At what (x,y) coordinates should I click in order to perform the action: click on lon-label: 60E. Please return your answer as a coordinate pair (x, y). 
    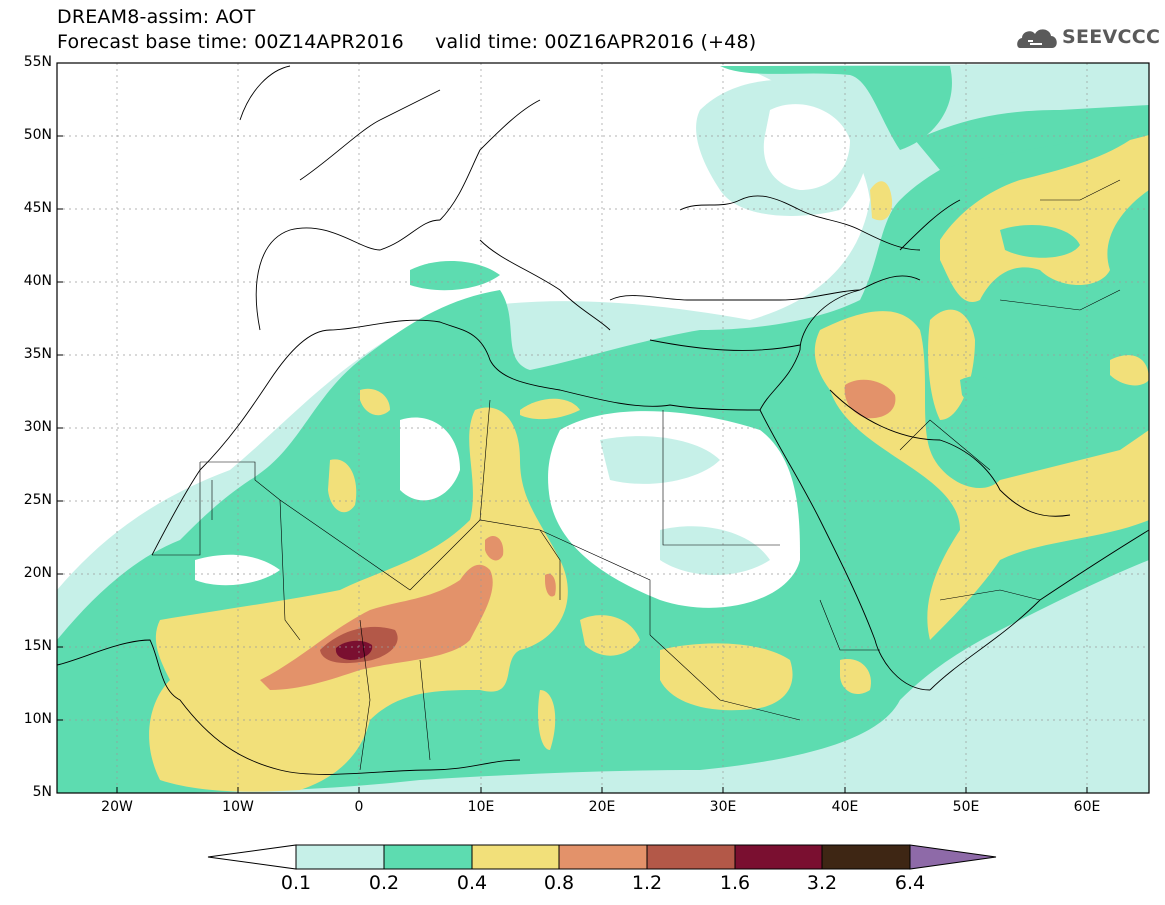
    Looking at the image, I should click on (1087, 807).